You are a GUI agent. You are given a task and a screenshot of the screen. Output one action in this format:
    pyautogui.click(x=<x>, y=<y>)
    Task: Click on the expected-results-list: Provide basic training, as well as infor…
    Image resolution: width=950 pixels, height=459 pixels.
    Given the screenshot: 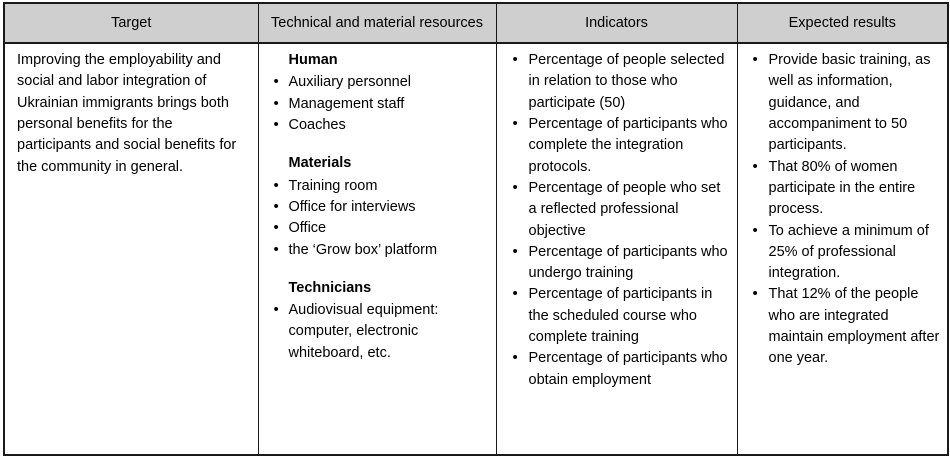 What is the action you would take?
    pyautogui.click(x=844, y=209)
    